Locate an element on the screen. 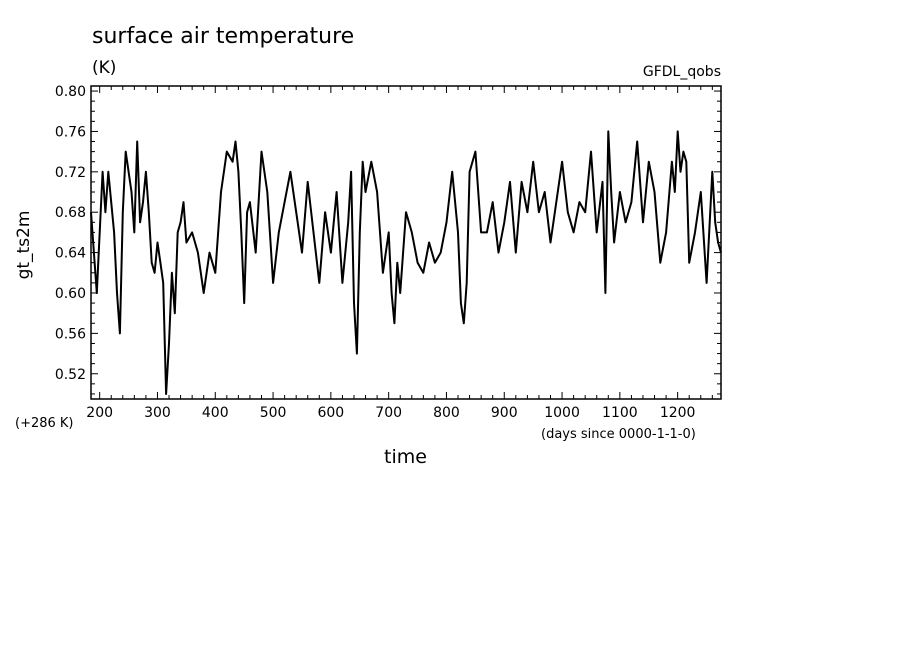 This screenshot has height=654, width=904. x-tick-label: 300 is located at coordinates (157, 413).